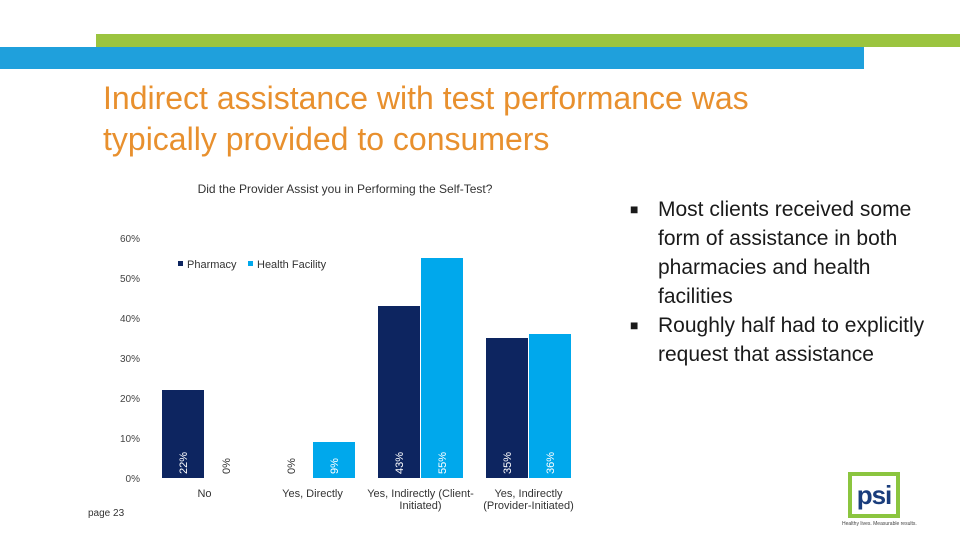 The image size is (960, 540). I want to click on legend-swatch-health-facility, so click(250, 263).